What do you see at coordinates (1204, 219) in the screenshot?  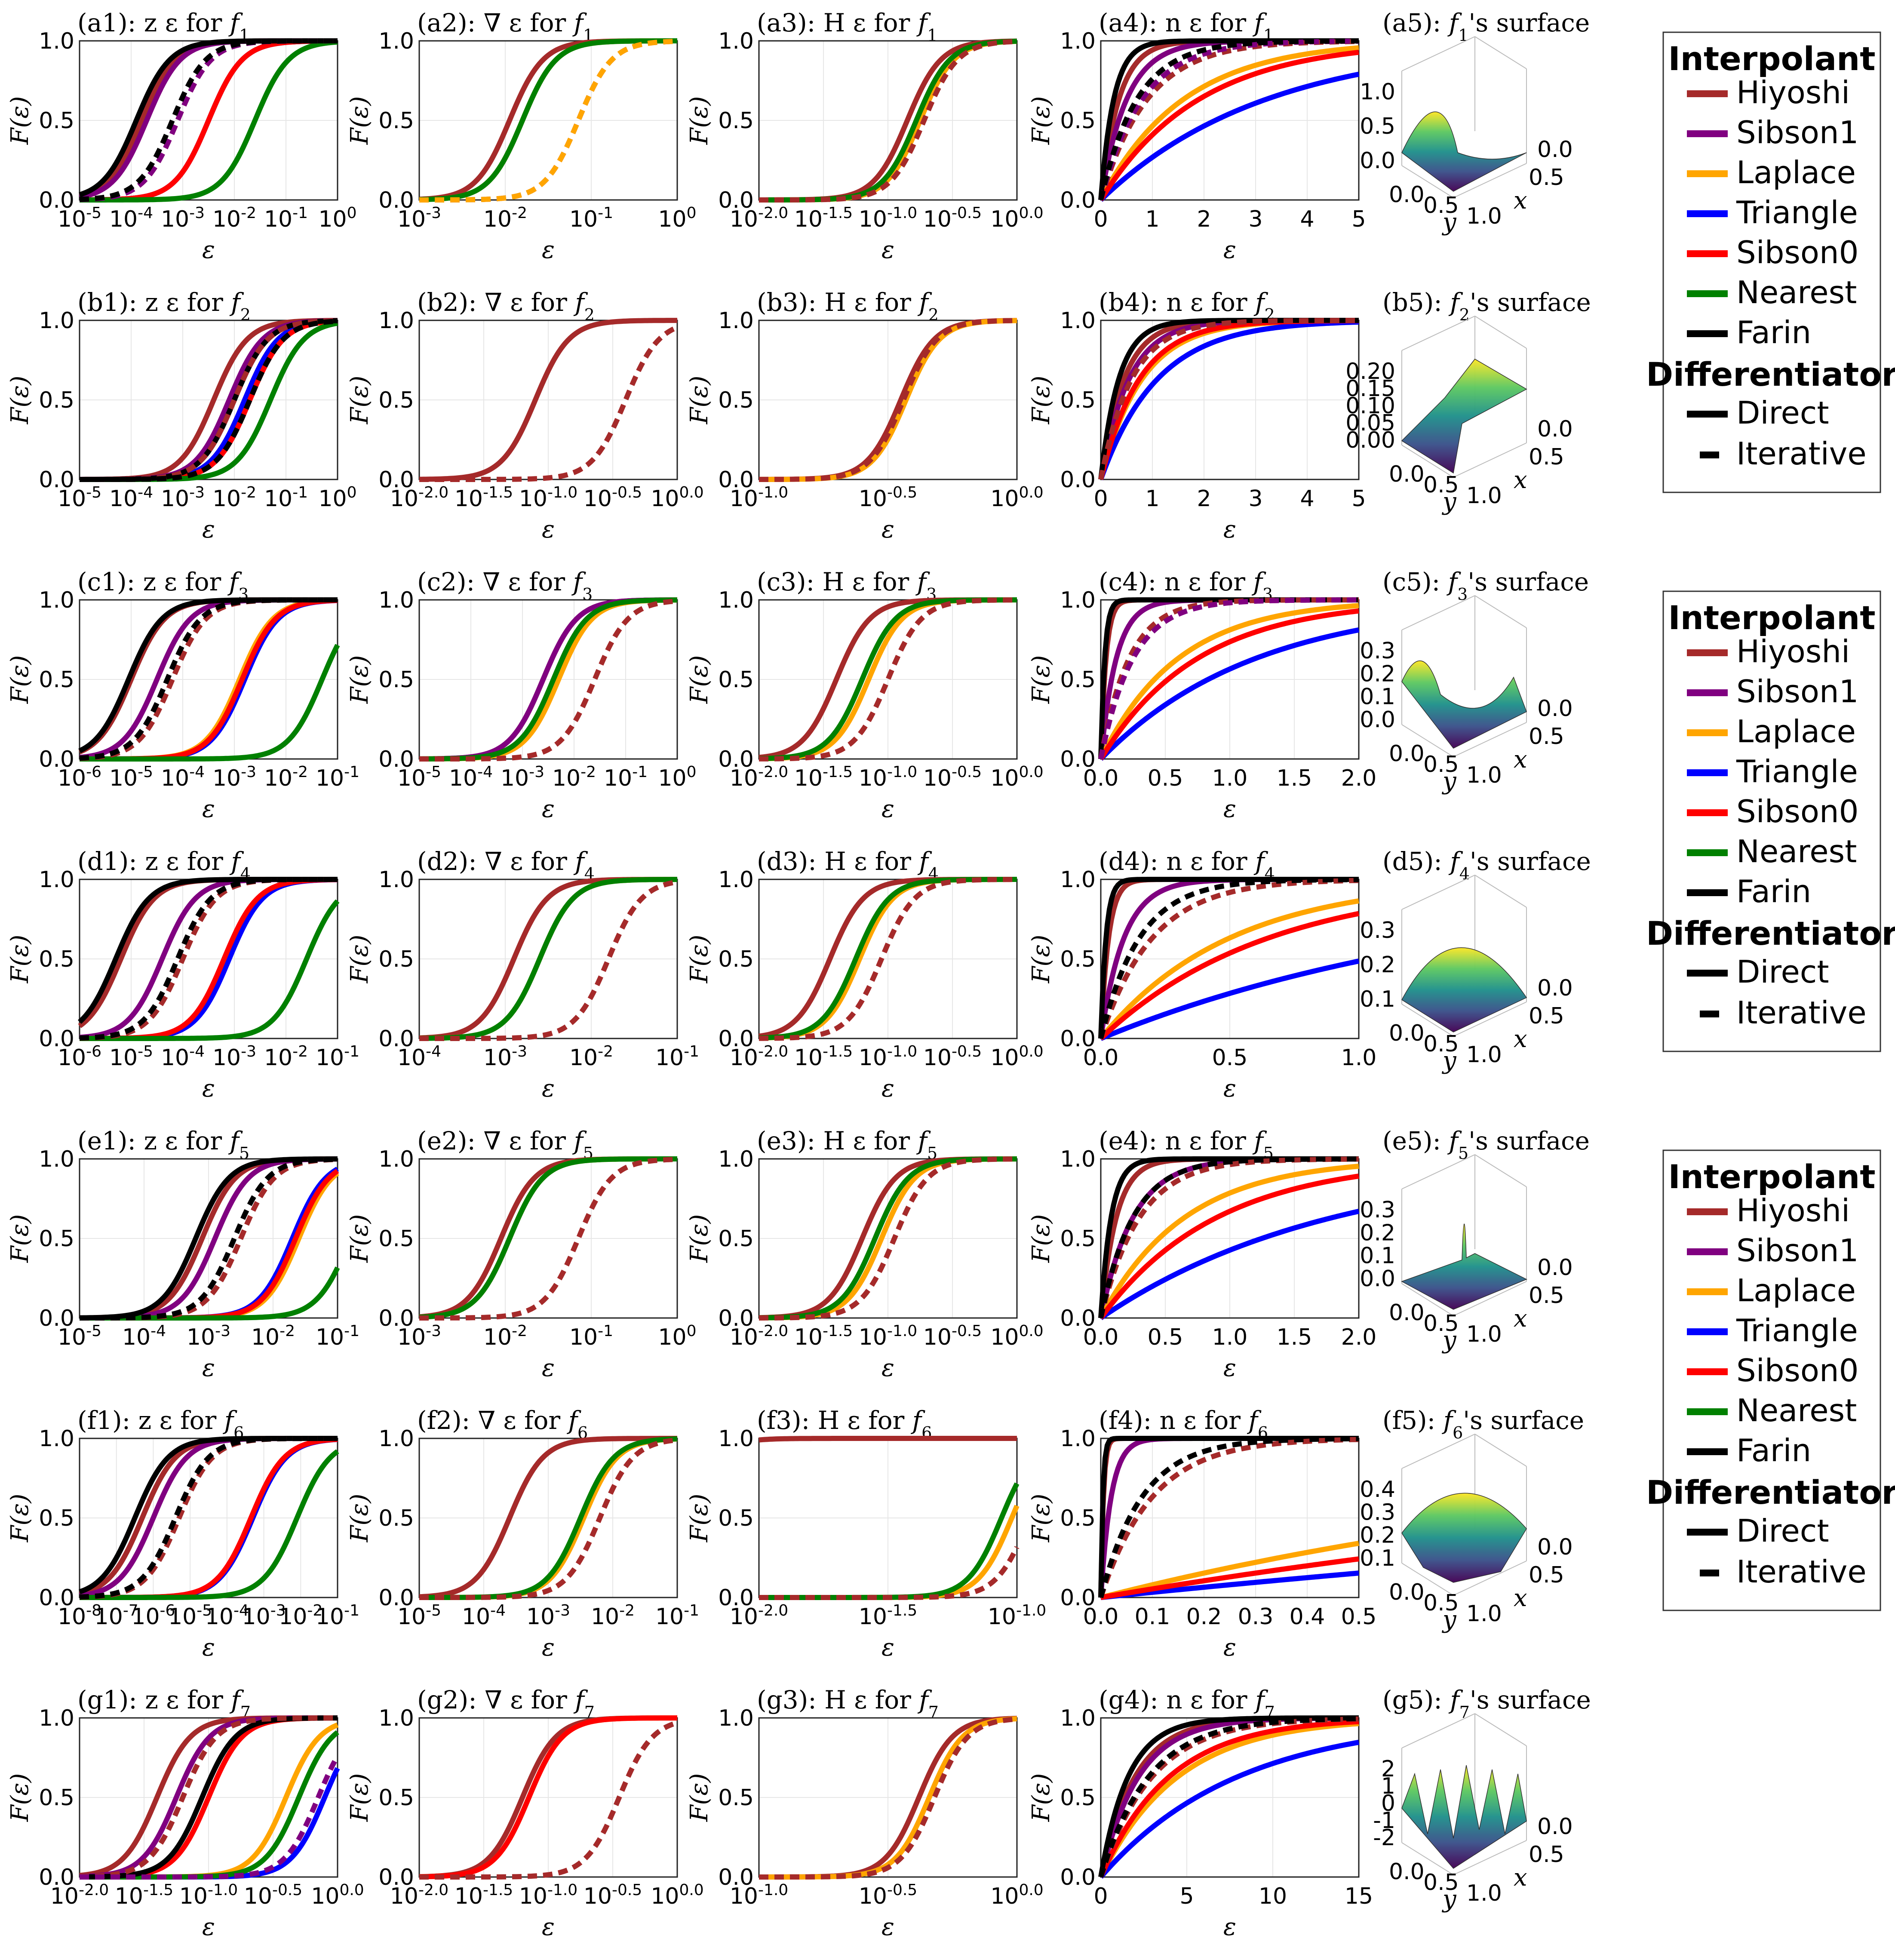 I see `x-tick-label: 2` at bounding box center [1204, 219].